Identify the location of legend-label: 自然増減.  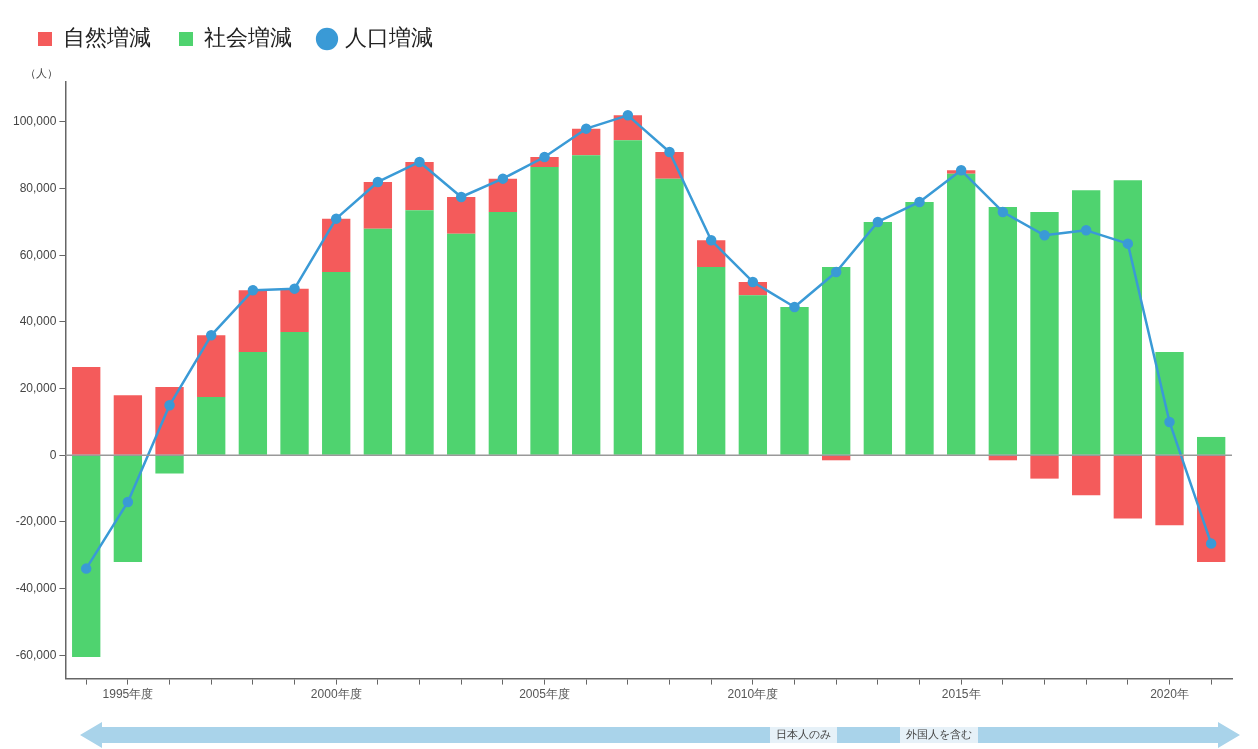
(107, 37).